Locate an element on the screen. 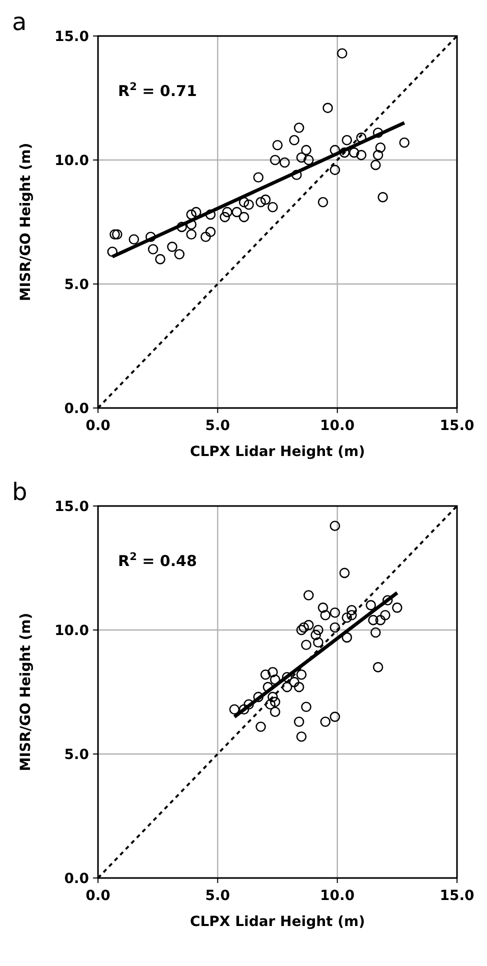 The width and height of the screenshot is (487, 966). chart-title: a is located at coordinates (19, 22).